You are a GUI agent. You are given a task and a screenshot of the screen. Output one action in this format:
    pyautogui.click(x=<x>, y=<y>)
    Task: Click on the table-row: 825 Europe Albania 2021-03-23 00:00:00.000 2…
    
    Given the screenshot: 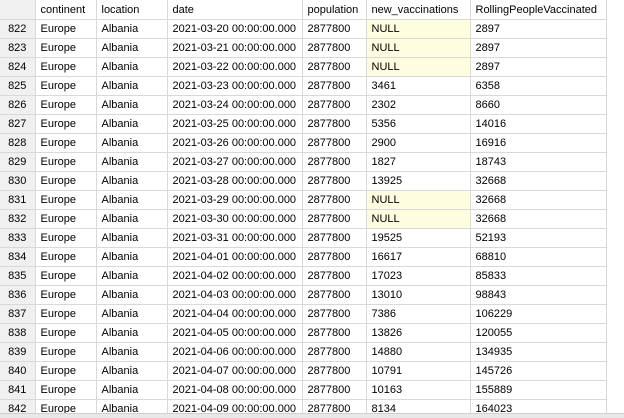 What is the action you would take?
    pyautogui.click(x=303, y=86)
    